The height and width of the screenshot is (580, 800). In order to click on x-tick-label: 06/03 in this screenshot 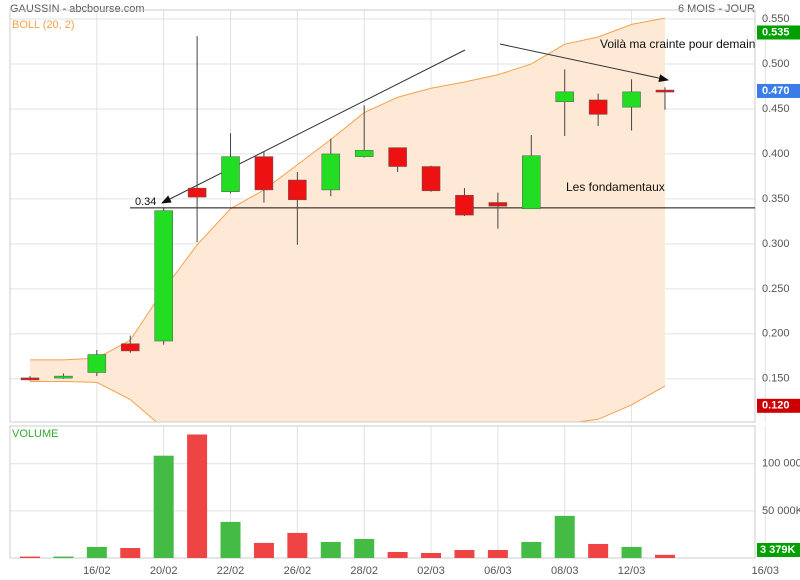, I will do `click(498, 571)`.